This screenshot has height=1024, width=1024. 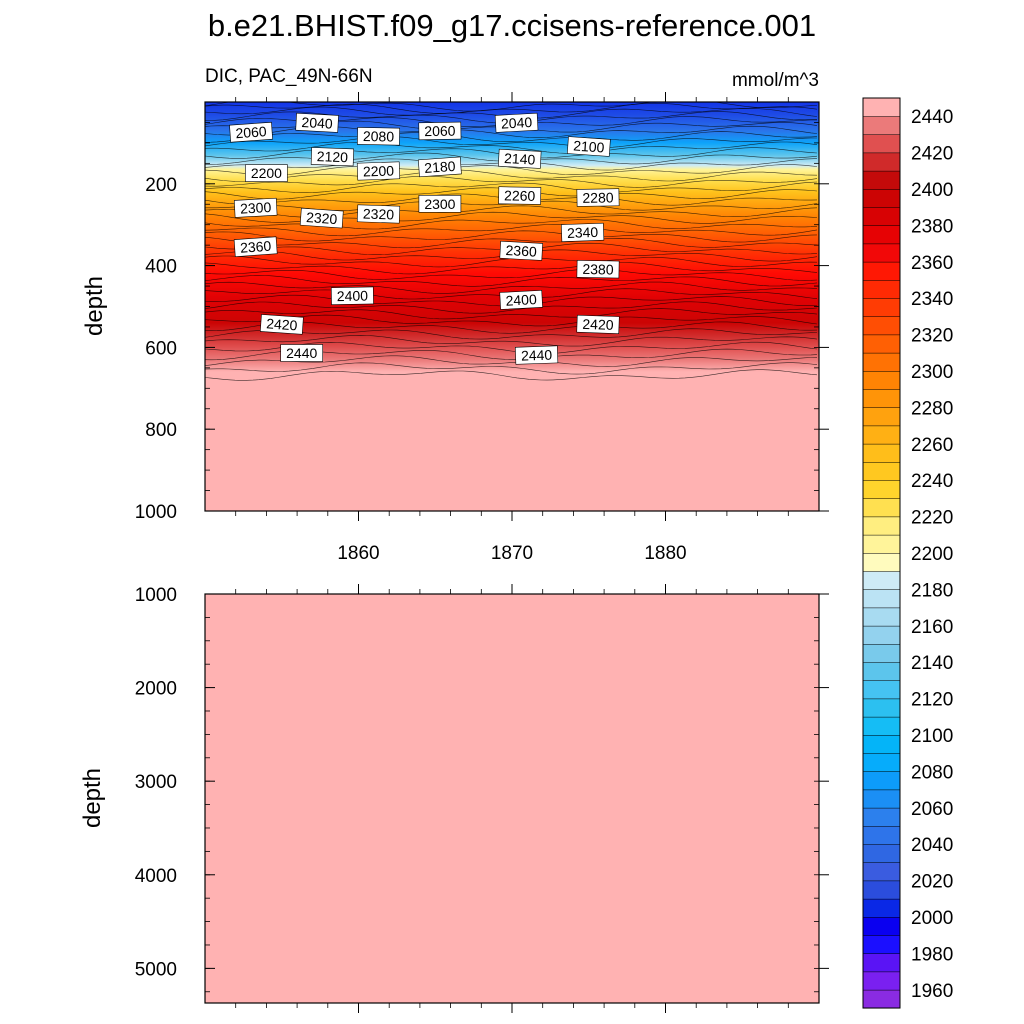 What do you see at coordinates (512, 553) in the screenshot?
I see `x-tick-label: 1870` at bounding box center [512, 553].